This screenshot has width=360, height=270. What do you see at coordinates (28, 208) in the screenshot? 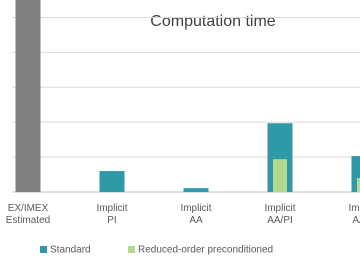
I see `x-tick-label-line: EX/IMEX` at bounding box center [28, 208].